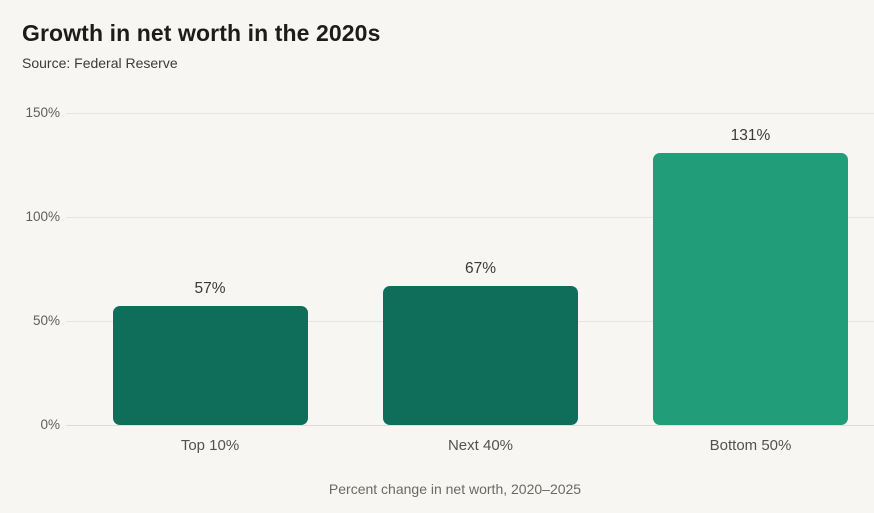 The image size is (874, 513). I want to click on y-axis-tick-label: 50%, so click(46, 320).